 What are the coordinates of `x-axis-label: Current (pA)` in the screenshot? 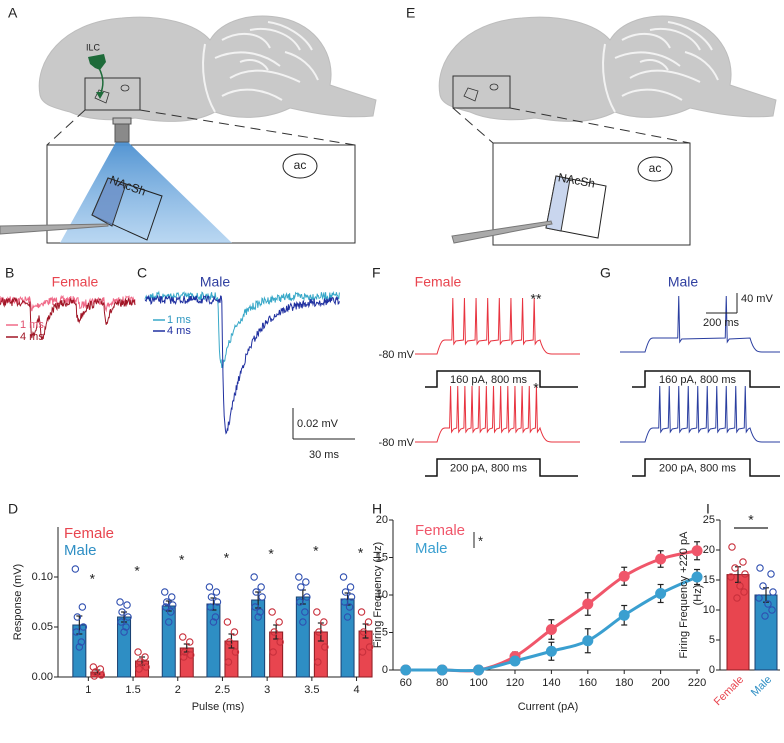 It's located at (548, 707).